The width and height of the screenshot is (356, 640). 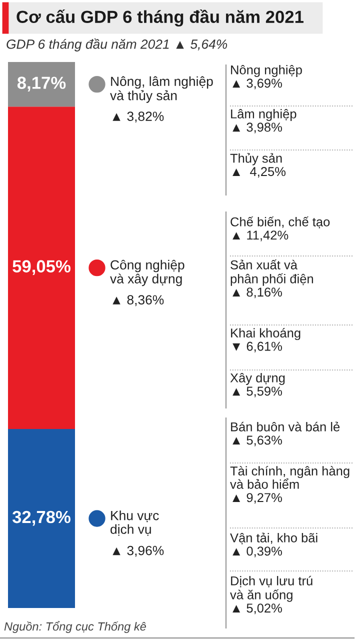 What do you see at coordinates (41, 84) in the screenshot?
I see `data-label: 8,17%` at bounding box center [41, 84].